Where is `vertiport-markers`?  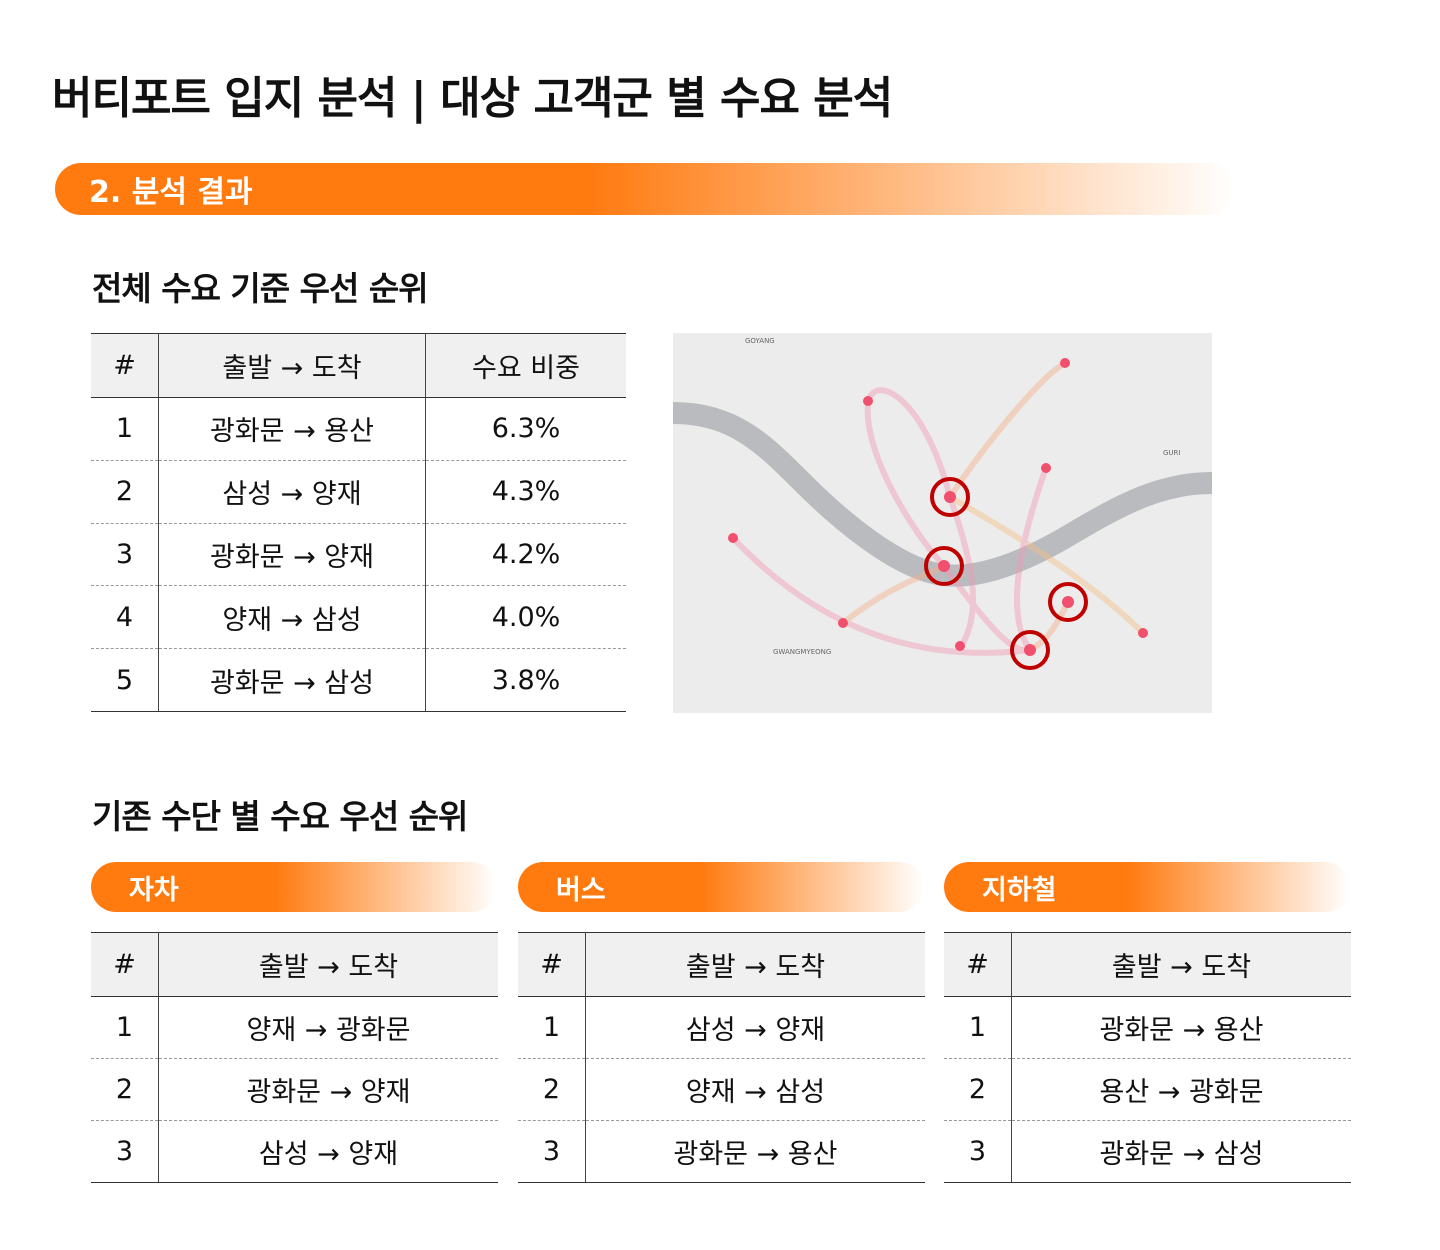 vertiport-markers is located at coordinates (938, 507).